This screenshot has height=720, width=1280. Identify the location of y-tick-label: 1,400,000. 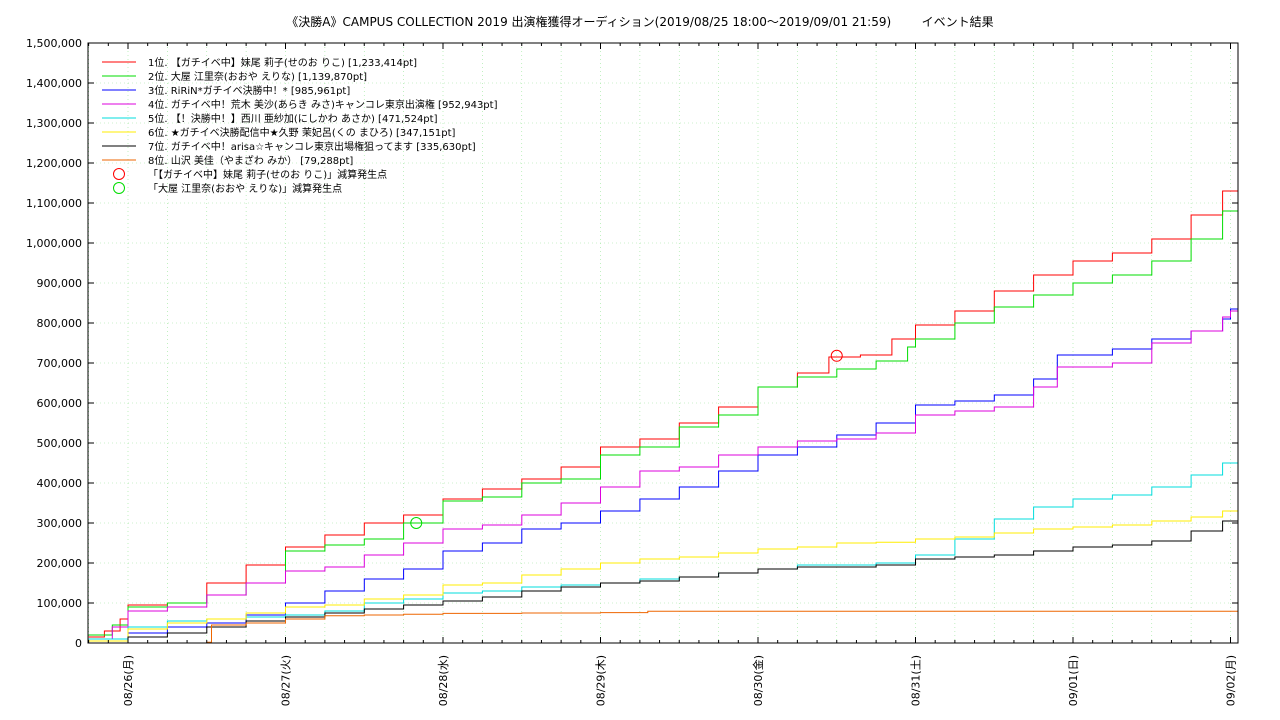
(54, 83).